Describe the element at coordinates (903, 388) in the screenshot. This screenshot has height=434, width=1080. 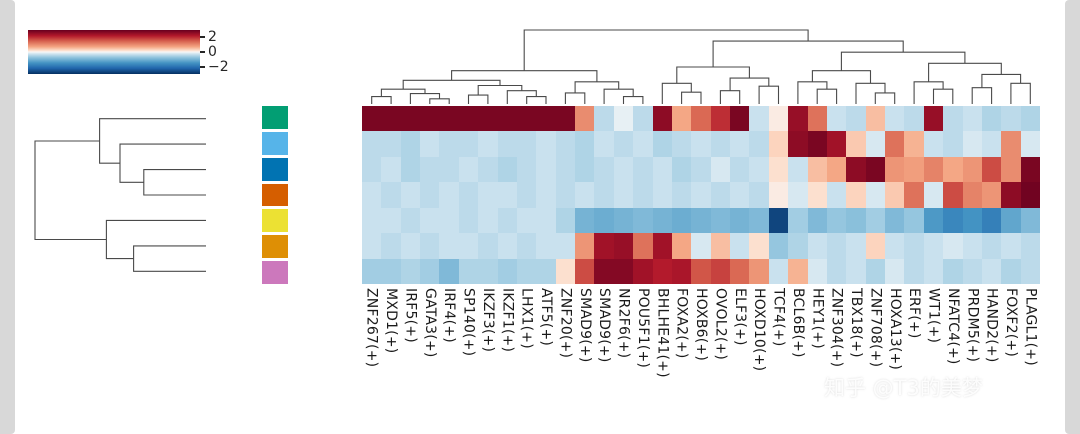
I see `watermark: 知乎 @T3的美梦` at that location.